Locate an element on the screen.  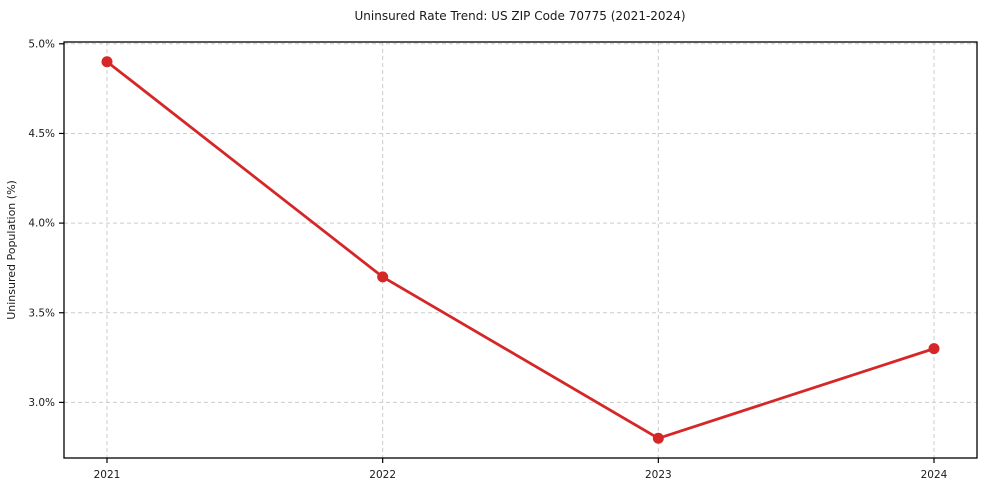
y-tick-label: 5.0% is located at coordinates (41, 44).